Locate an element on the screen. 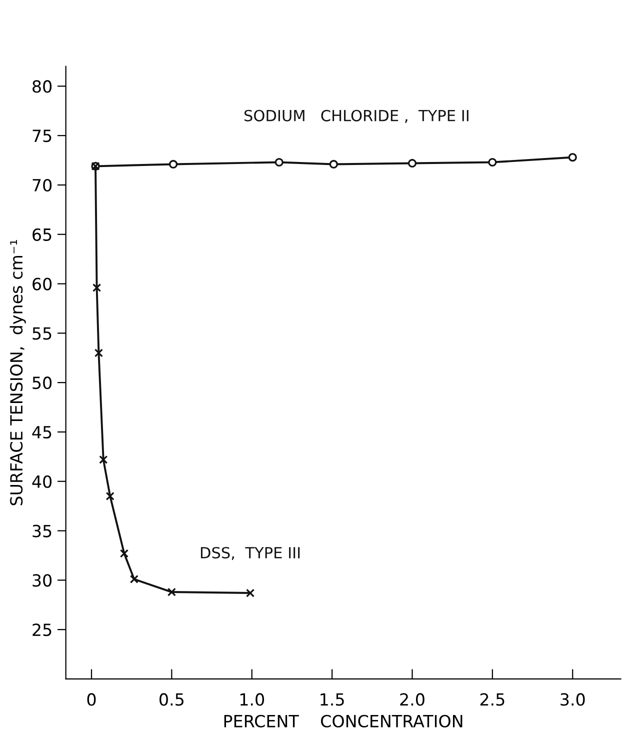  y-tick-label: 65 is located at coordinates (42, 234).